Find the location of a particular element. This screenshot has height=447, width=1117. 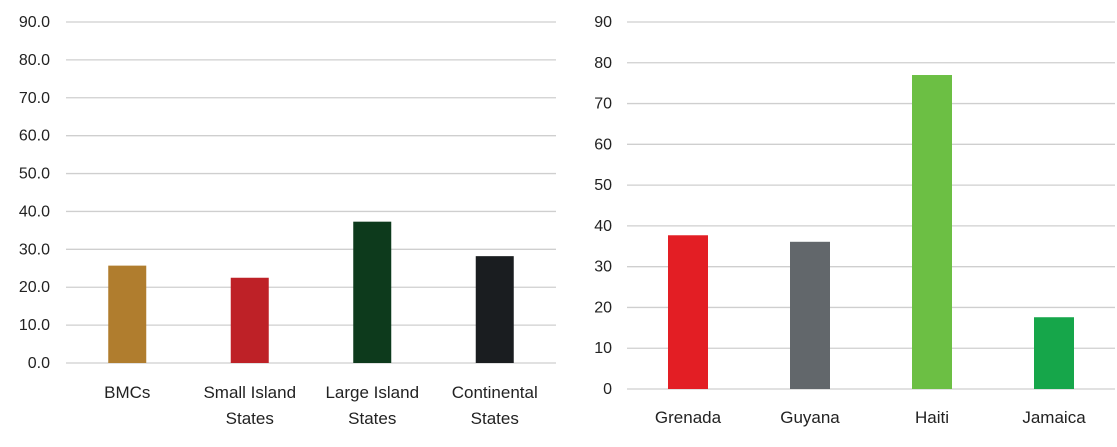

y-tick-label: 90 is located at coordinates (603, 22).